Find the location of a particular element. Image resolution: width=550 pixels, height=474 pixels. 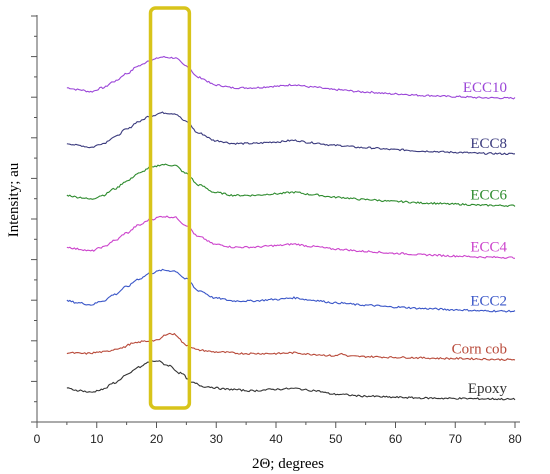

series-label: Epoxy is located at coordinates (488, 389).